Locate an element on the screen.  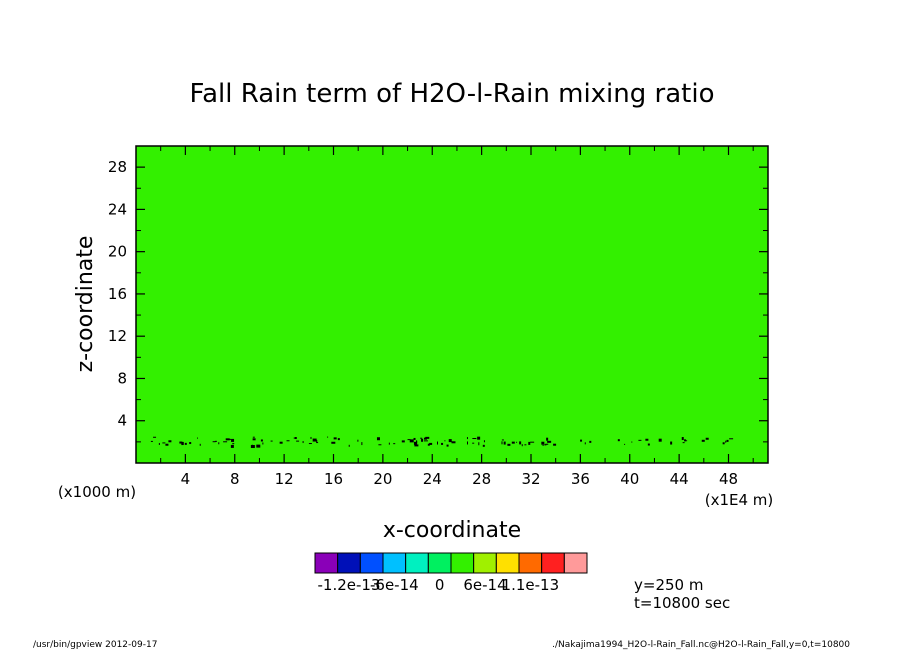
colorbar-label-4: 1.1e-13 is located at coordinates (531, 585).